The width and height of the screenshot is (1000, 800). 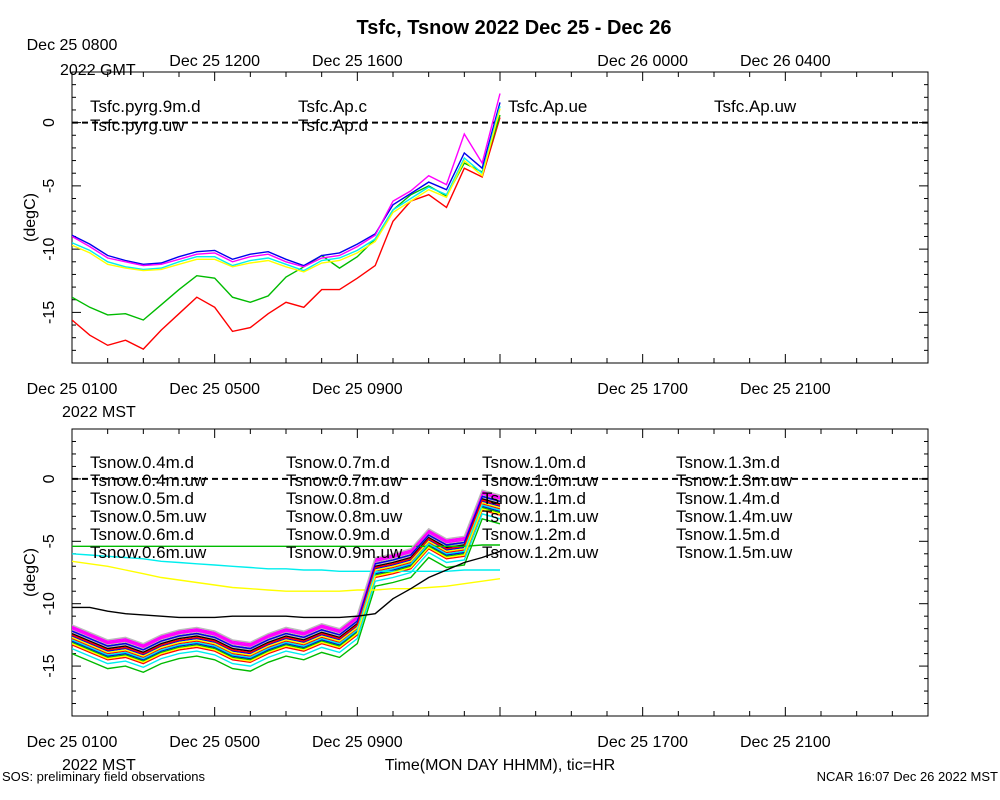 What do you see at coordinates (338, 462) in the screenshot?
I see `legend-entry: Tsnow.0.7m.d` at bounding box center [338, 462].